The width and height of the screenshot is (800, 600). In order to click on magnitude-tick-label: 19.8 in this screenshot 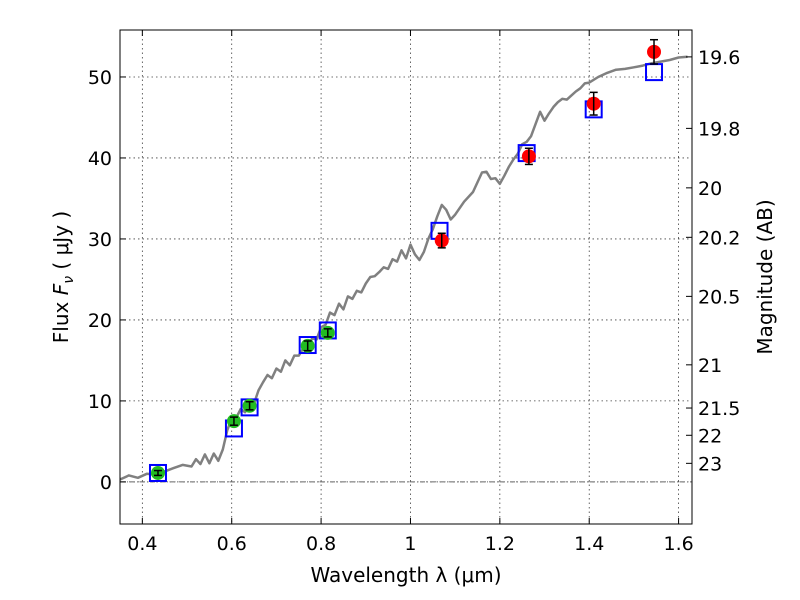, I will do `click(719, 129)`.